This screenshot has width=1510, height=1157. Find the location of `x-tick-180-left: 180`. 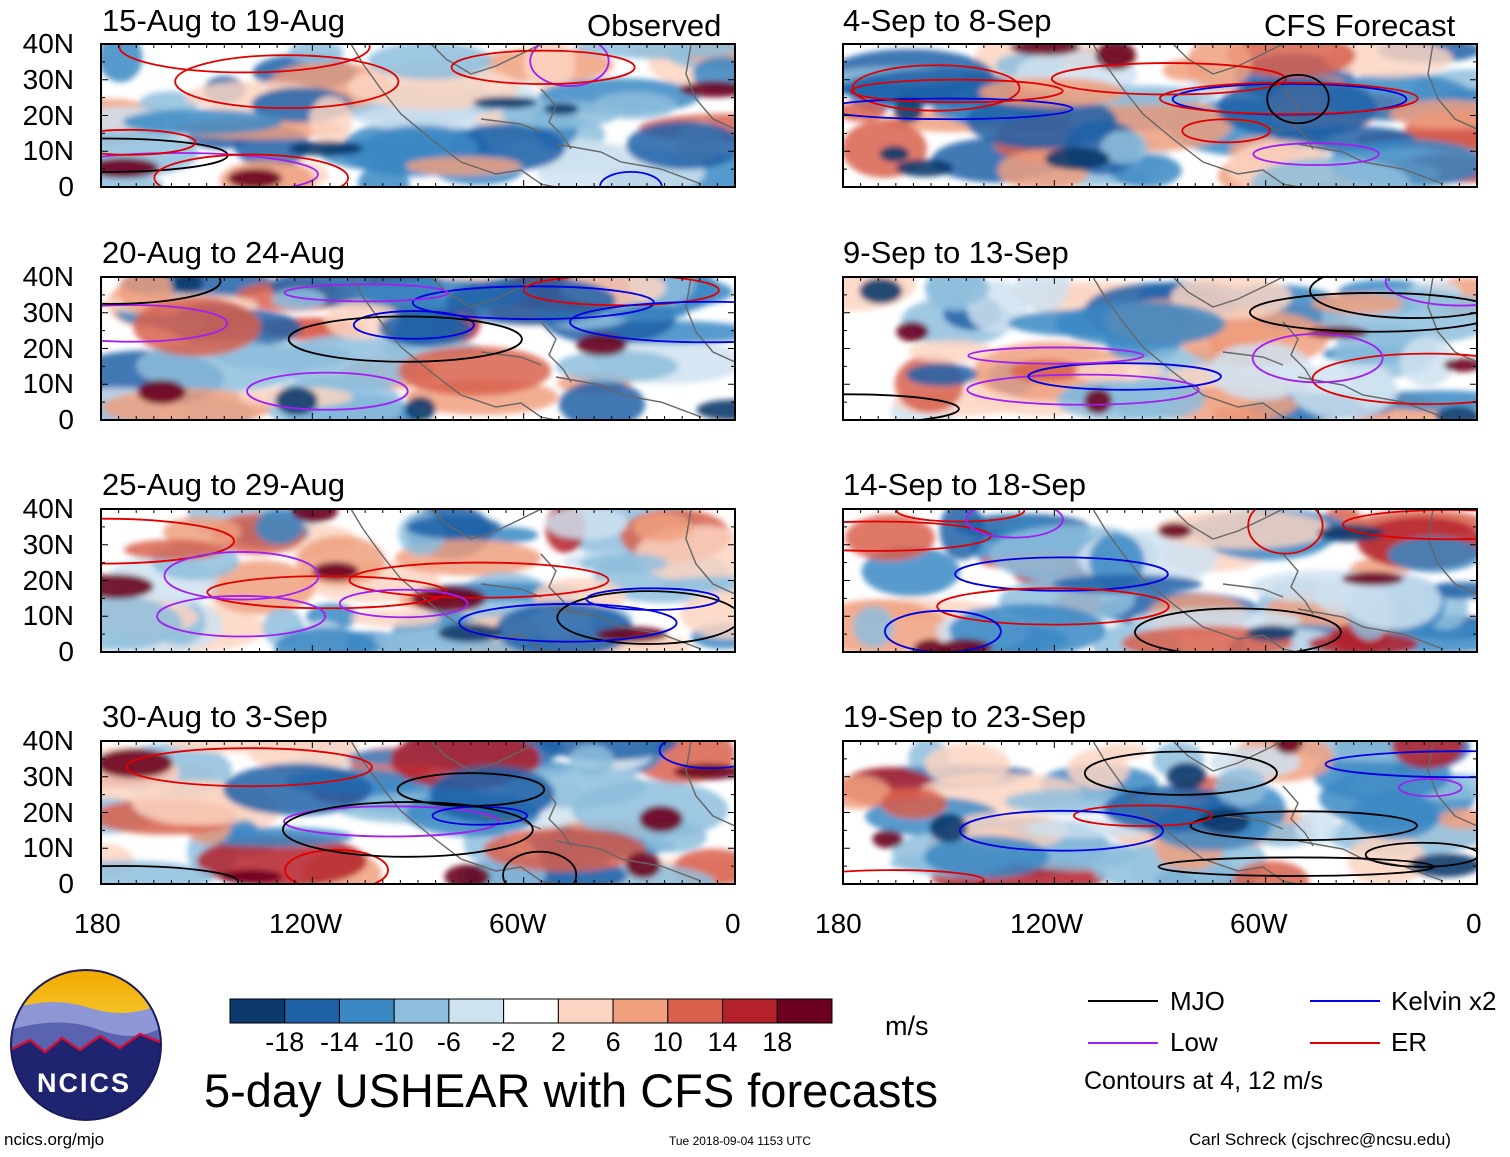

x-tick-180-left: 180 is located at coordinates (97, 923).